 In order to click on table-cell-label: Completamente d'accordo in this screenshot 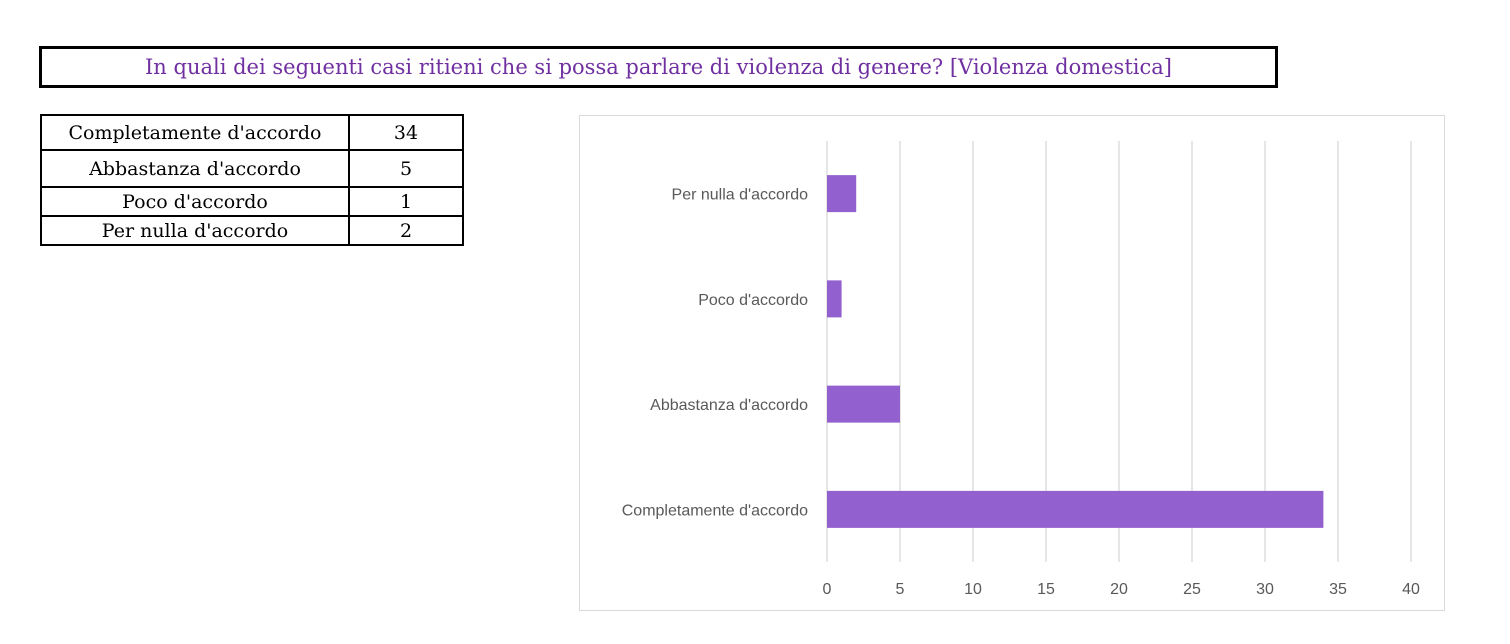, I will do `click(195, 132)`.